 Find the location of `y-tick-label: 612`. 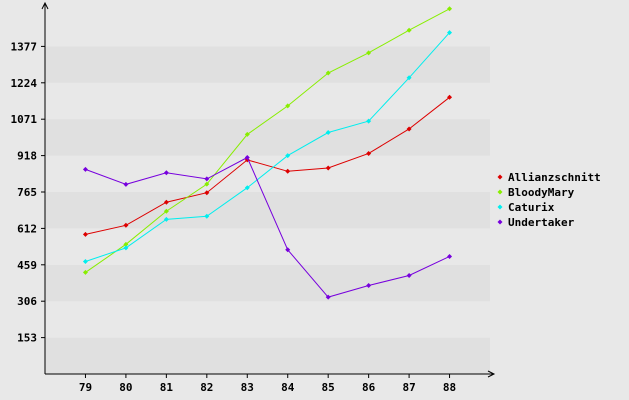

y-tick-label: 612 is located at coordinates (27, 228).